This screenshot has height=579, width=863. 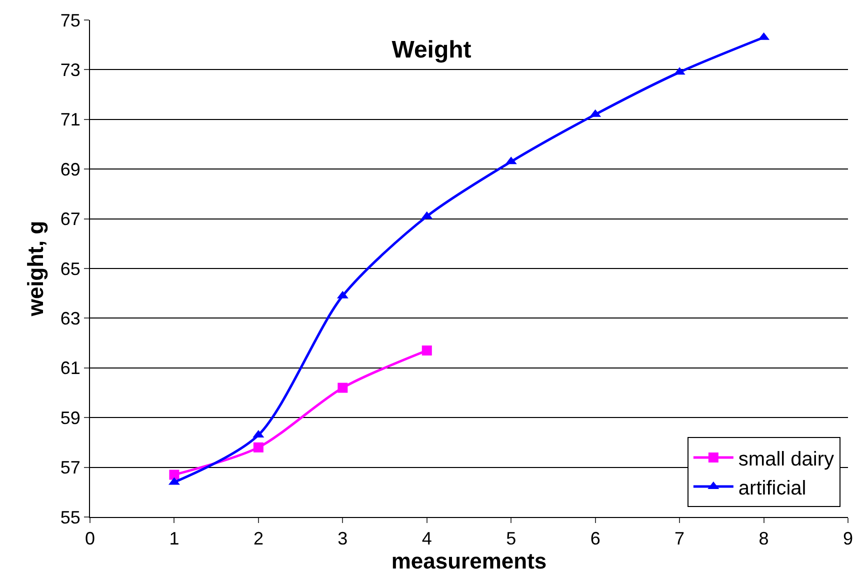 I want to click on y-axis-title: weight, g, so click(x=35, y=269).